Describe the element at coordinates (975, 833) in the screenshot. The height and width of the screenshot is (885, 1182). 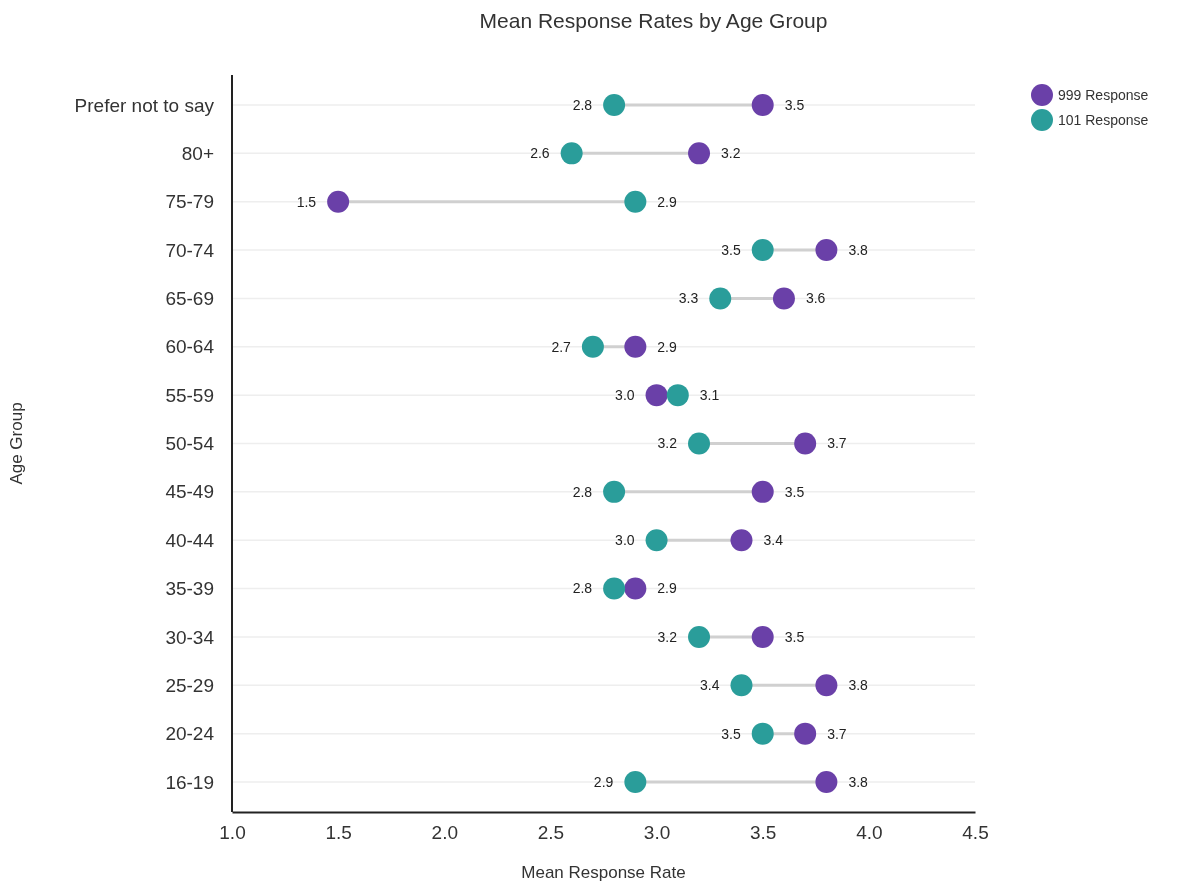
I see `x-tick-label: 4.5` at that location.